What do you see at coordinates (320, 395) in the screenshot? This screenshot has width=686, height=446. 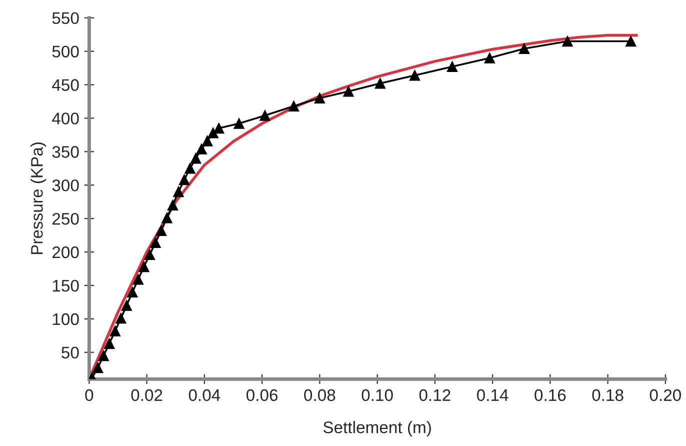 I see `x-tick-label: 0.08` at bounding box center [320, 395].